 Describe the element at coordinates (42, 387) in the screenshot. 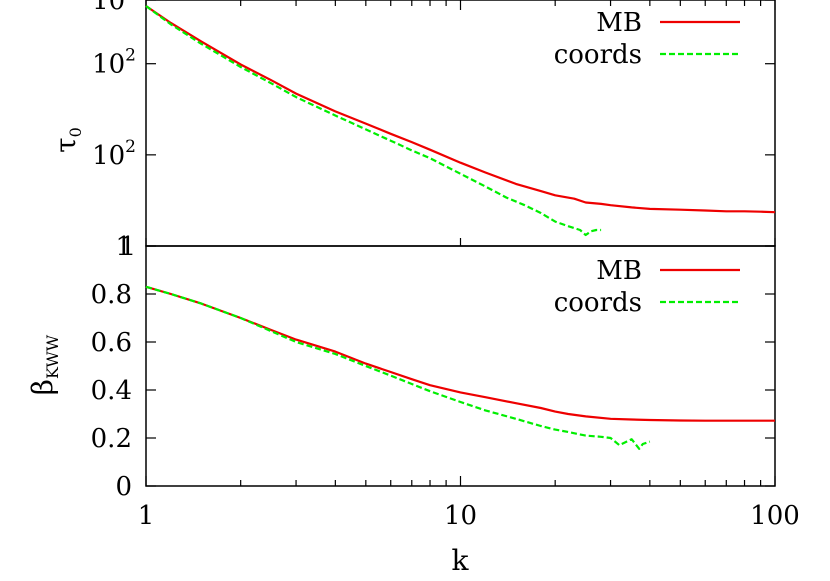

I see `bottom-y-axis-symbol: β` at that location.